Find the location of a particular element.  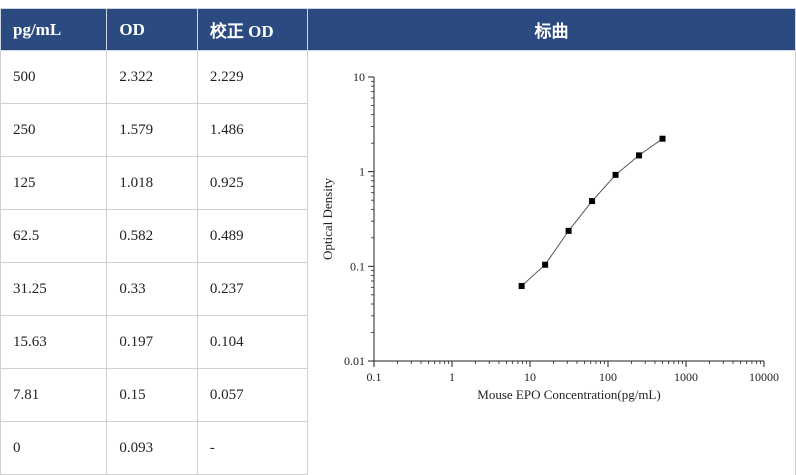

cell-od: 1.579 is located at coordinates (152, 130).